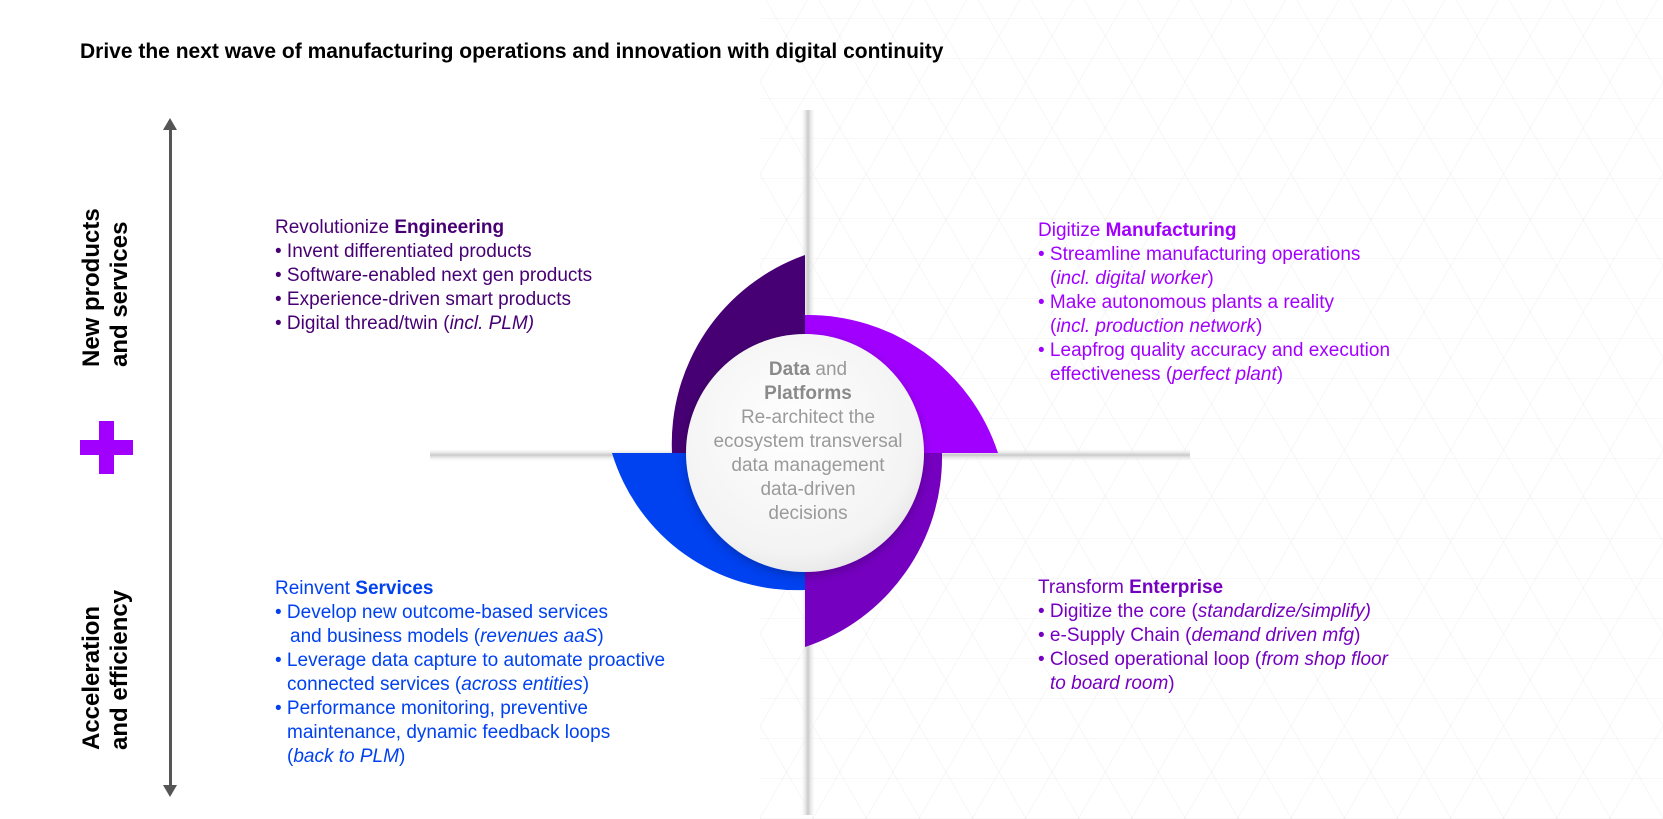  Describe the element at coordinates (1199, 635) in the screenshot. I see `enterprise-bullet: • e-Supply Chain (demand driven mfg)` at that location.